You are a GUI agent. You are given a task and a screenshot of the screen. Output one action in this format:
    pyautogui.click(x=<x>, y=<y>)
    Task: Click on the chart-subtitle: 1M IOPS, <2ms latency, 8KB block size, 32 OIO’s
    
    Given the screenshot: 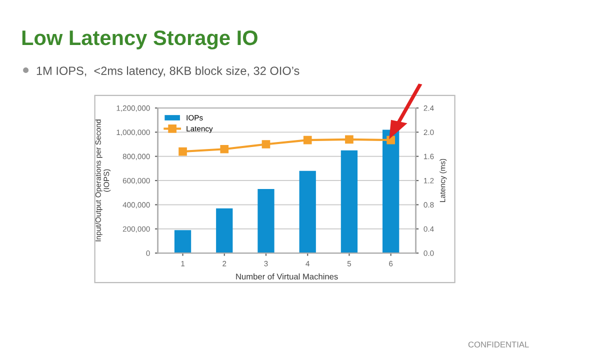 What is the action you would take?
    pyautogui.click(x=168, y=72)
    